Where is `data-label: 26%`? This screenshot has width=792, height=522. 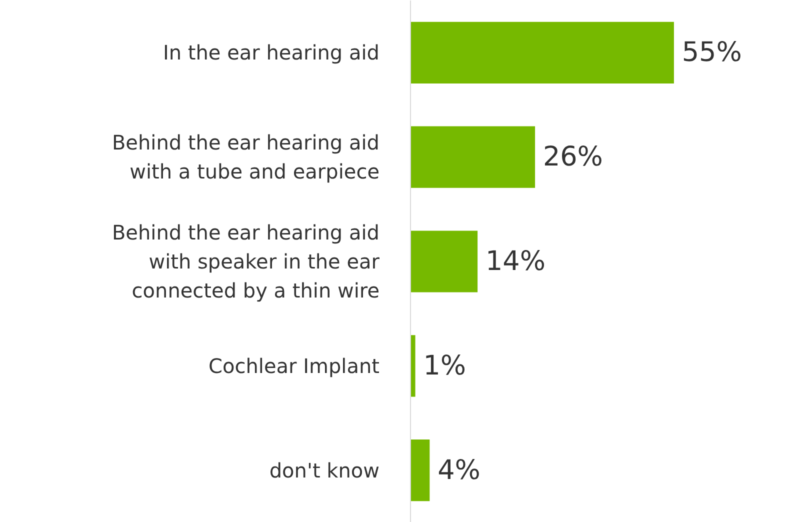
data-label: 26% is located at coordinates (572, 157).